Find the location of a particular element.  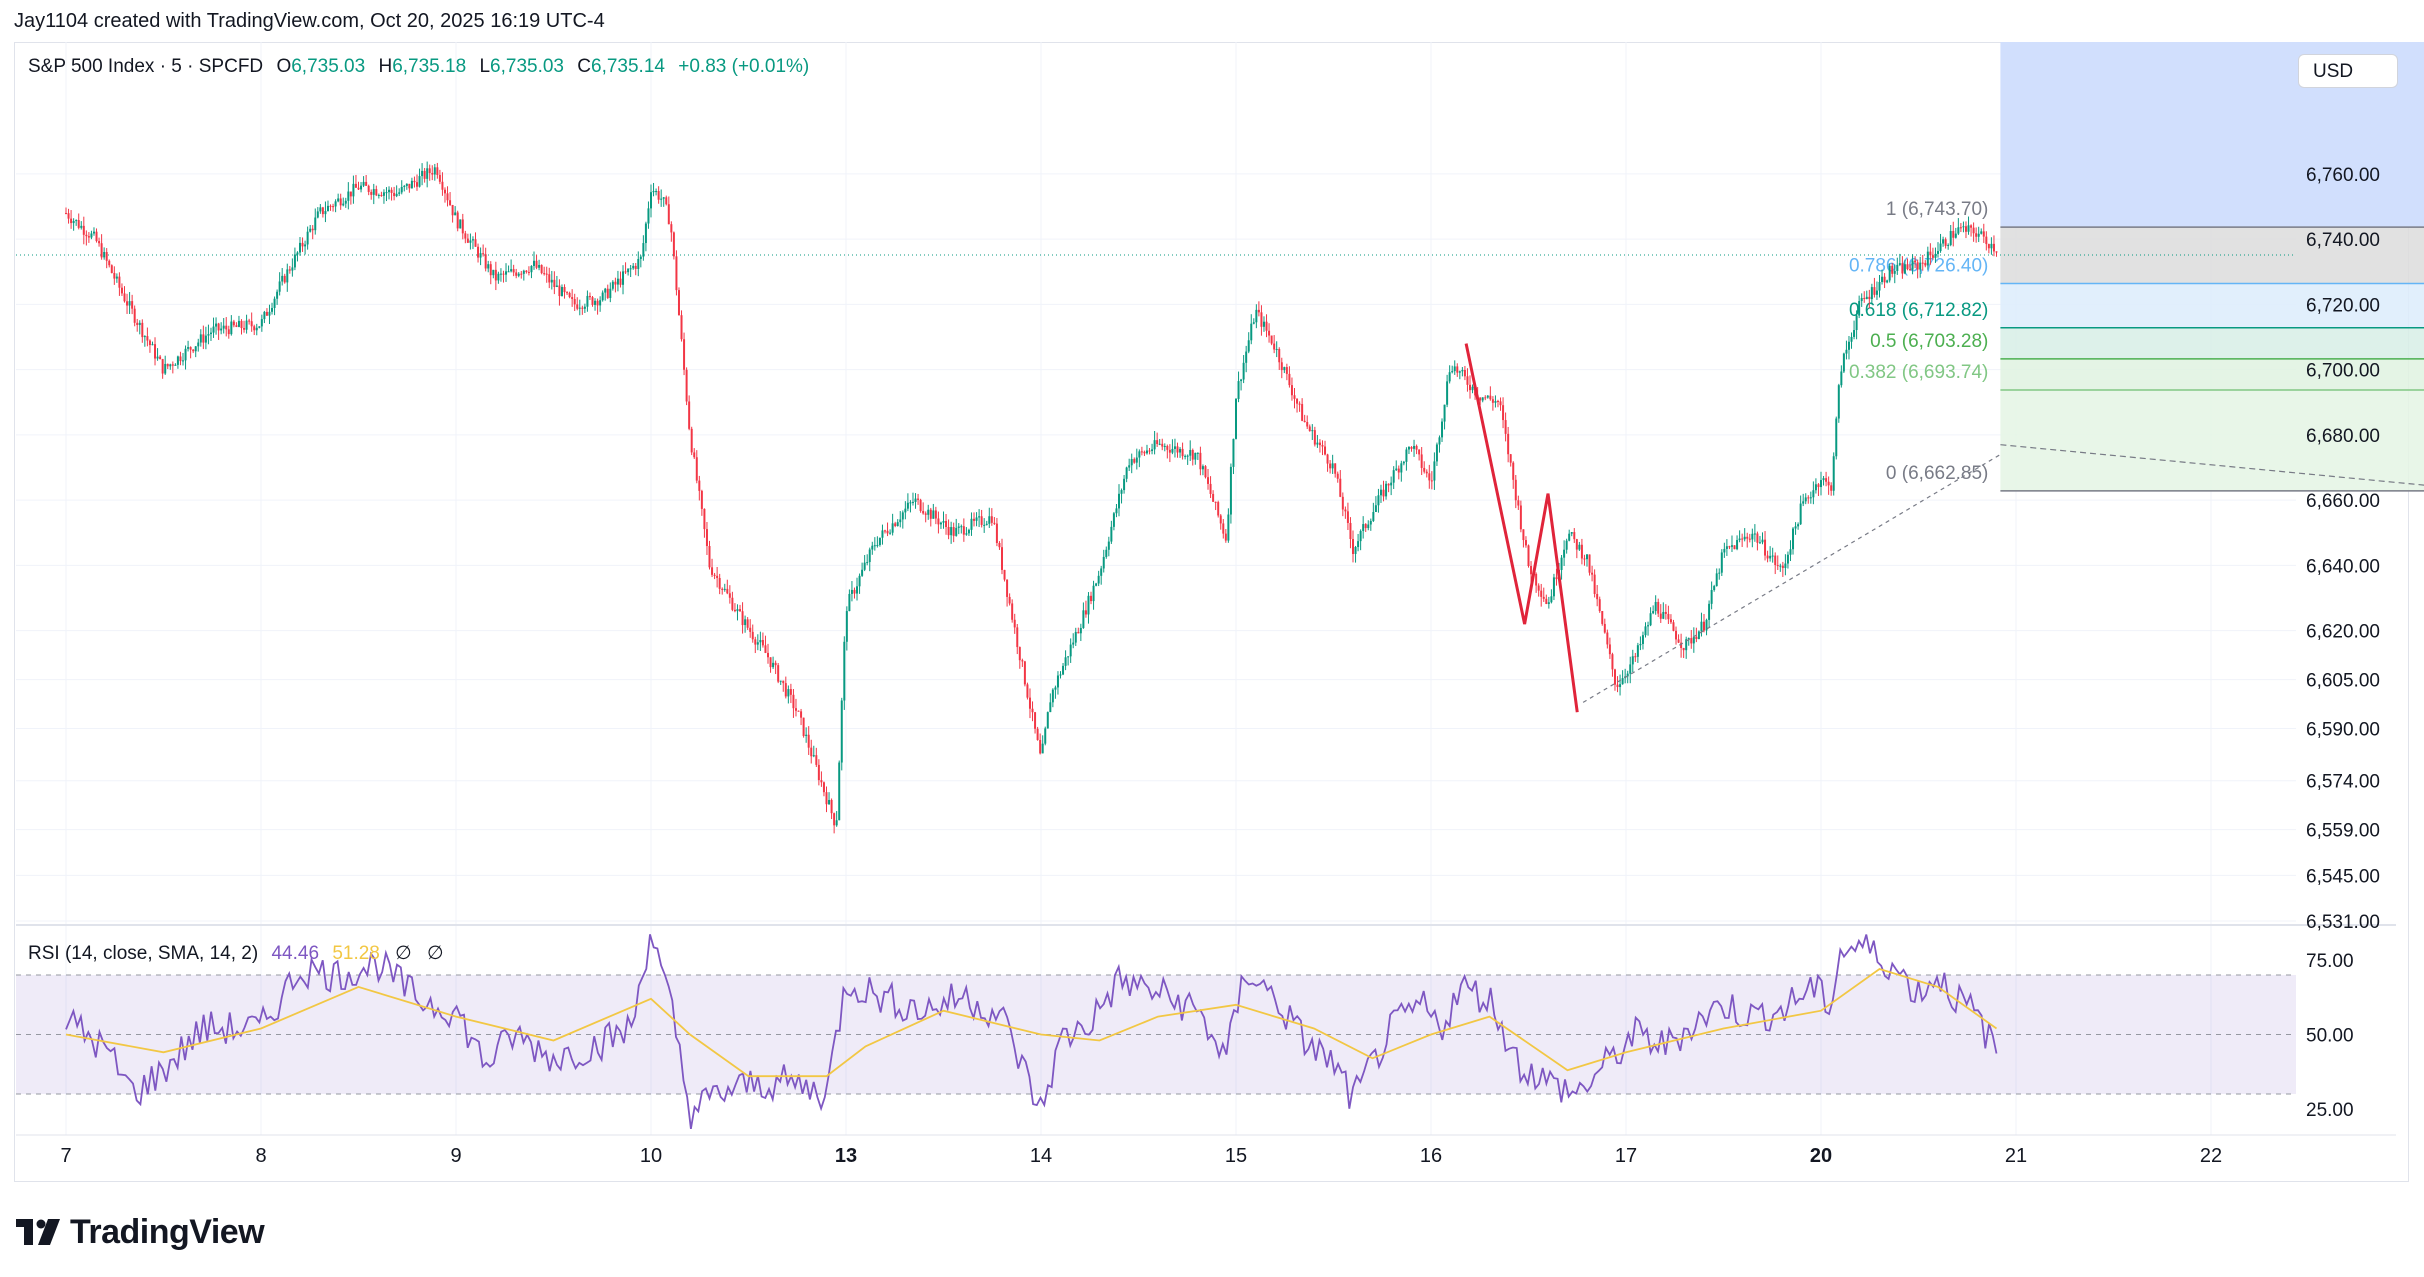

tradingview-logo: TradingView is located at coordinates (140, 1232).